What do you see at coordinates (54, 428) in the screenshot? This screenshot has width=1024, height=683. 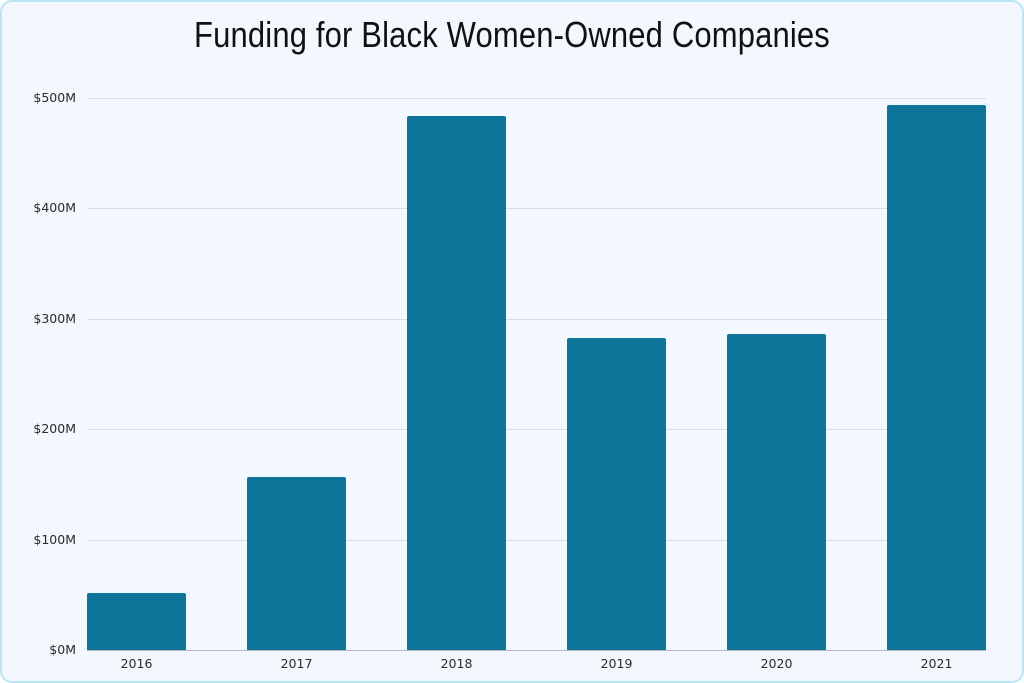 I see `y-tick-label: $200M` at bounding box center [54, 428].